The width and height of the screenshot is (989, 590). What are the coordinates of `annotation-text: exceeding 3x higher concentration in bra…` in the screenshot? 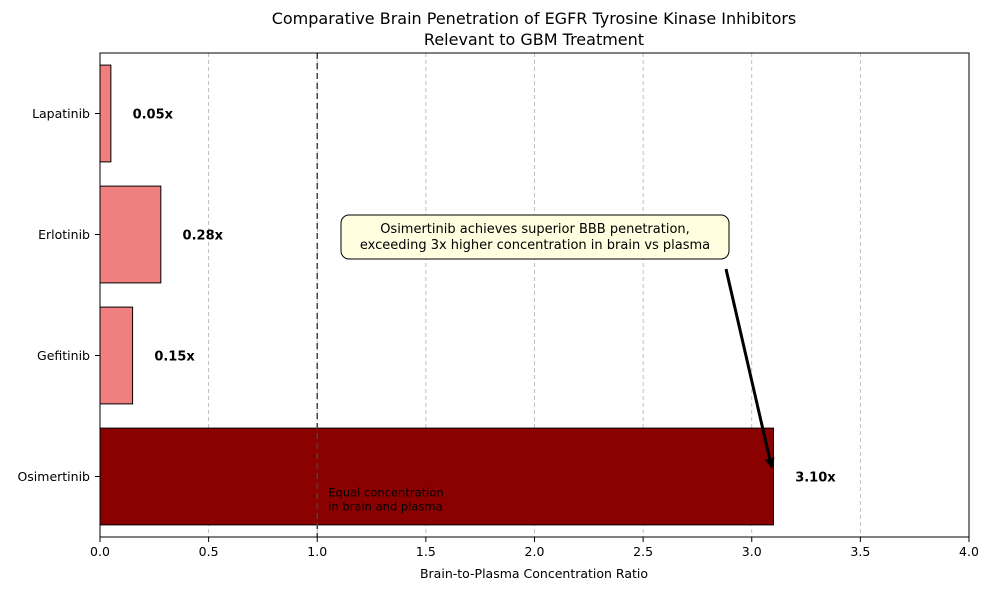 It's located at (535, 245).